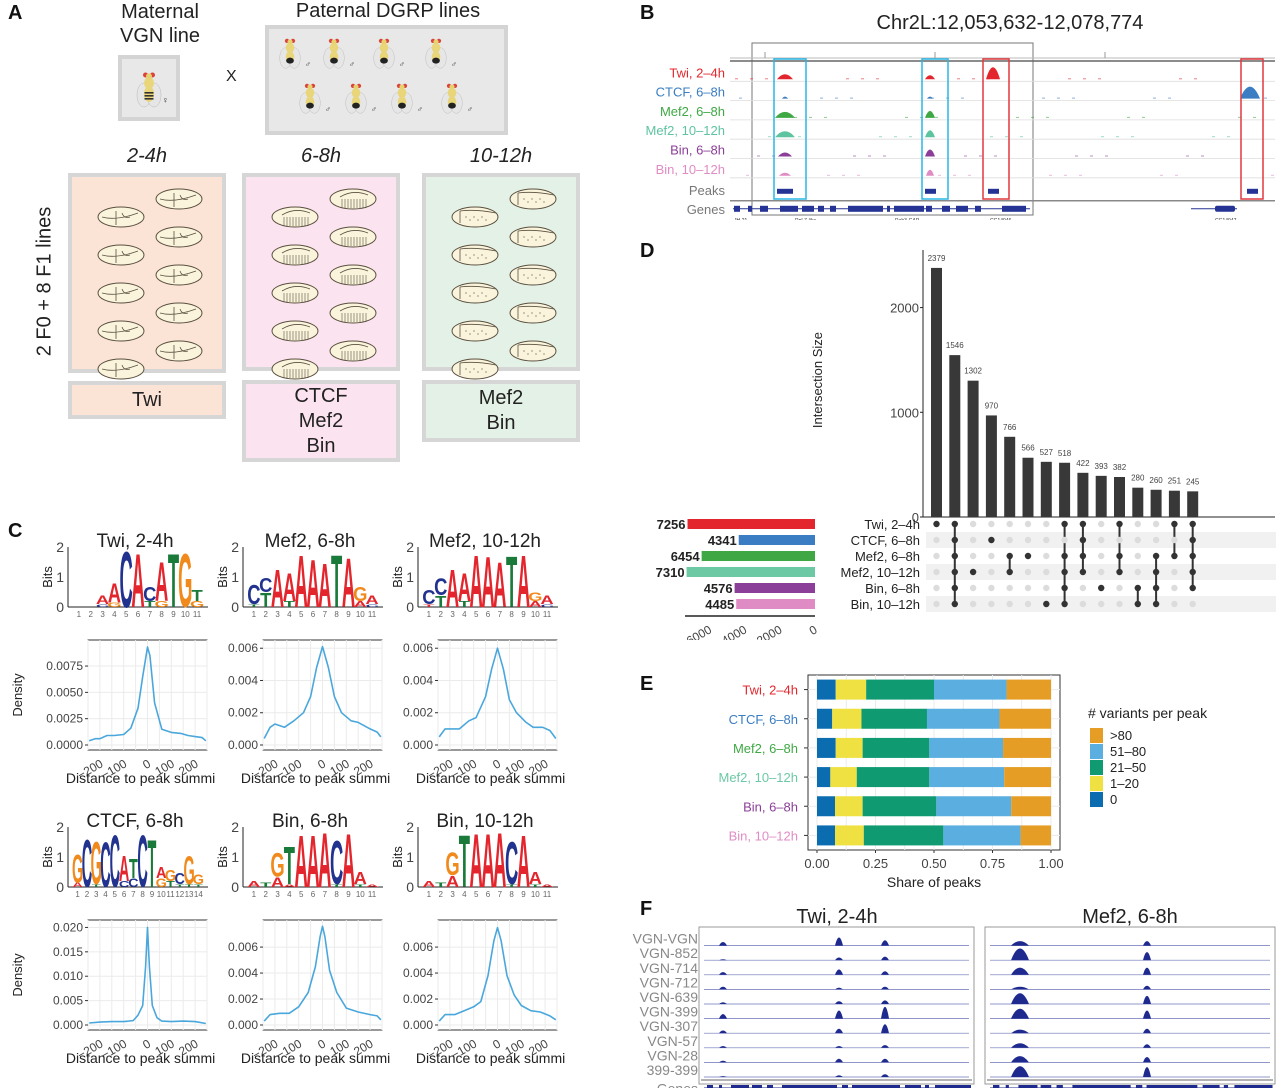 This screenshot has width=1280, height=1088. Describe the element at coordinates (501, 423) in the screenshot. I see `factor-label: Bin` at that location.